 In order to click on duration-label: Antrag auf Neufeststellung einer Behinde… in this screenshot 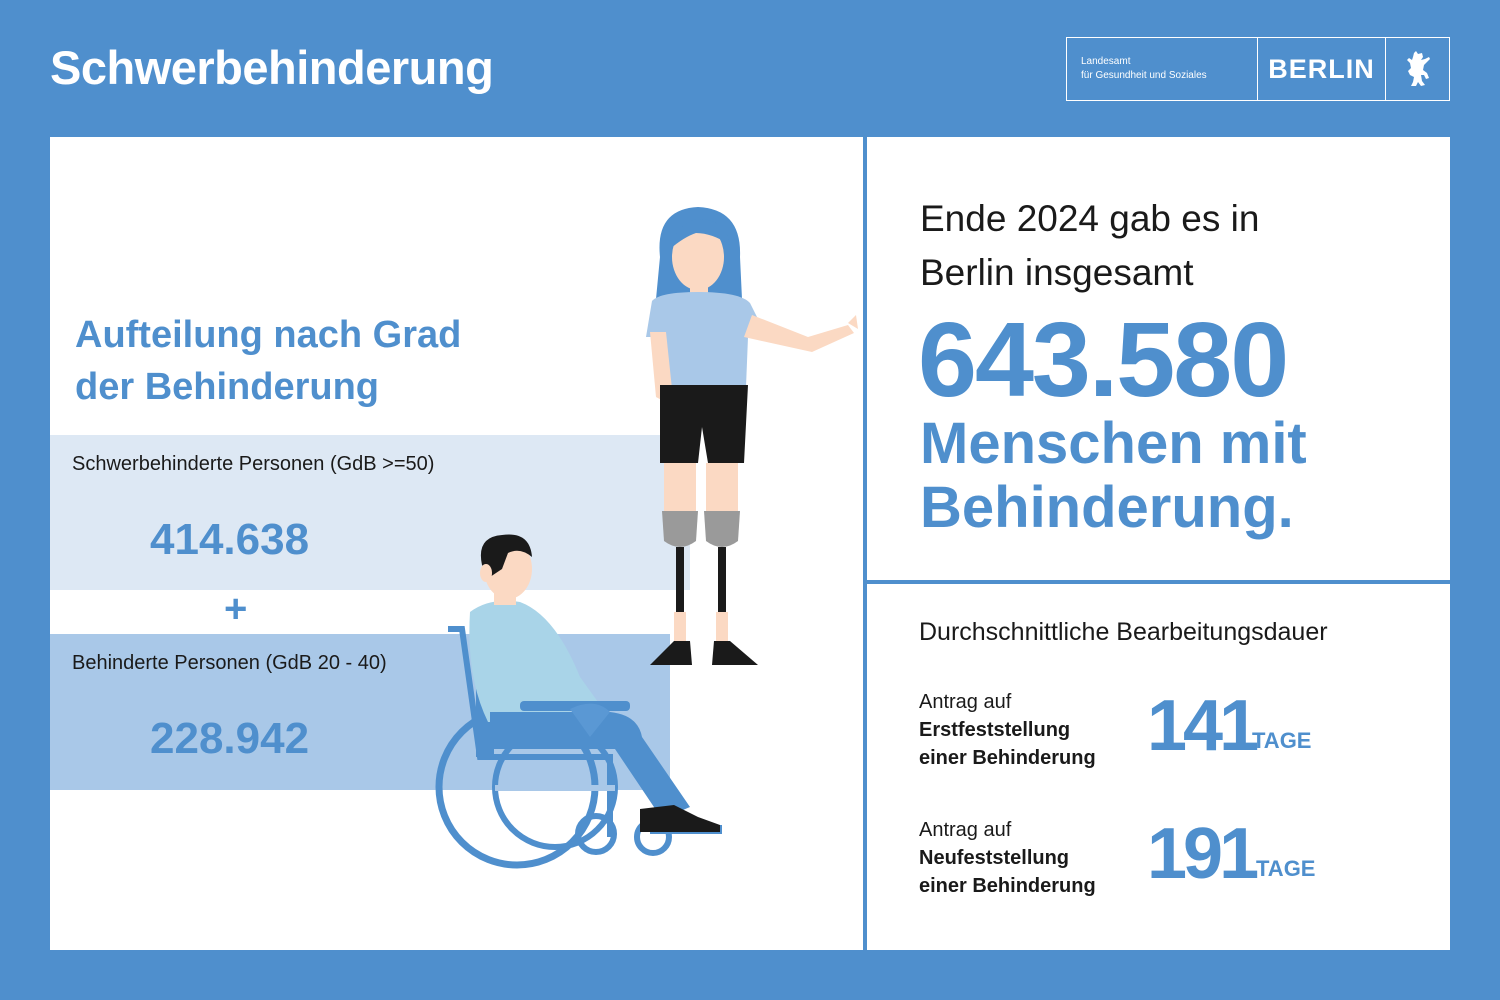, I will do `click(1007, 858)`.